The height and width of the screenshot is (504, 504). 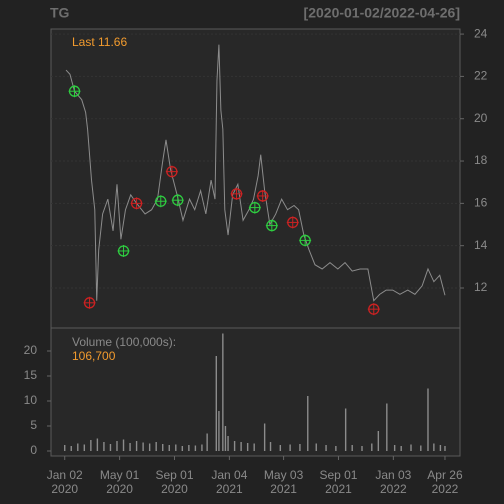 I want to click on volume-last: 106,700, so click(x=94, y=356).